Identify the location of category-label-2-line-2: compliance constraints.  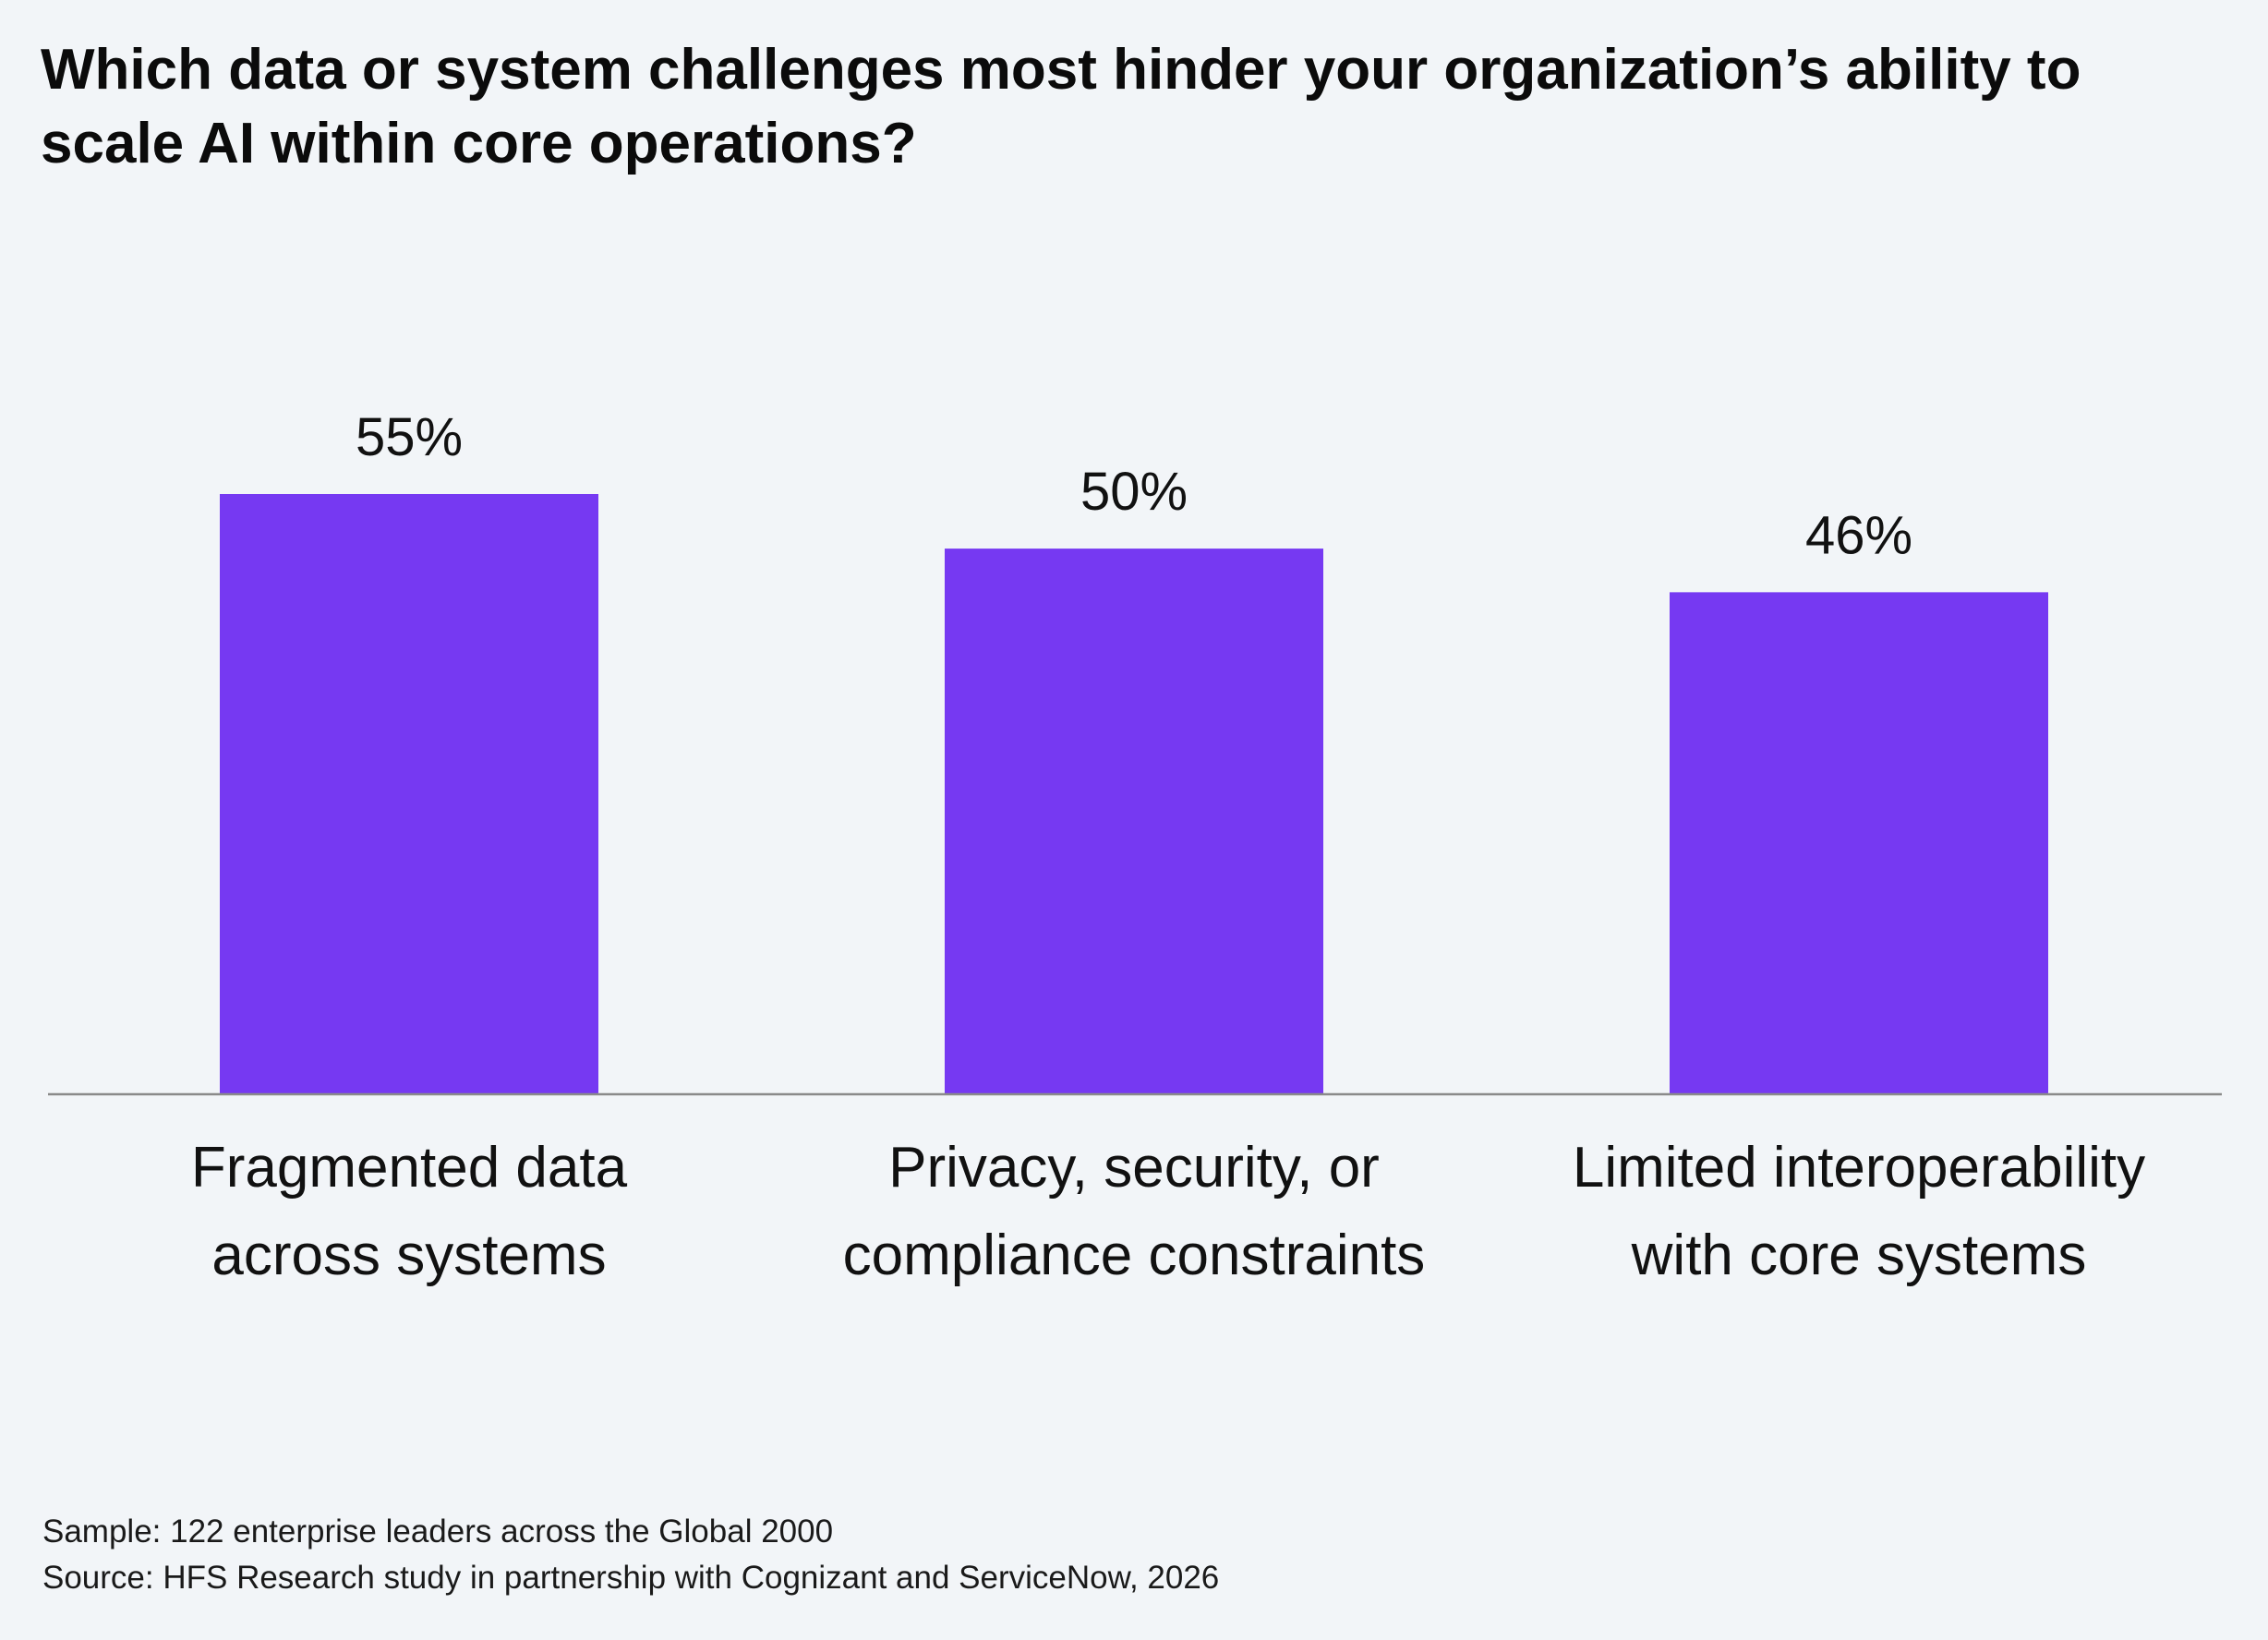
(1134, 1256).